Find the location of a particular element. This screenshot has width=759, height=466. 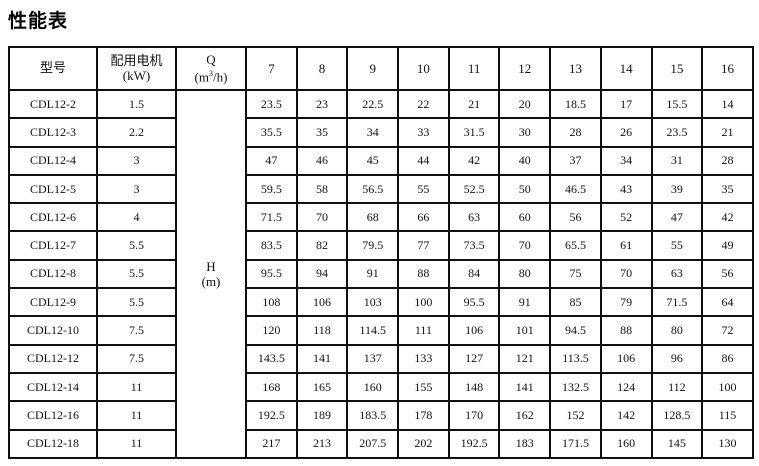

header-model: 型号 is located at coordinates (53, 68).